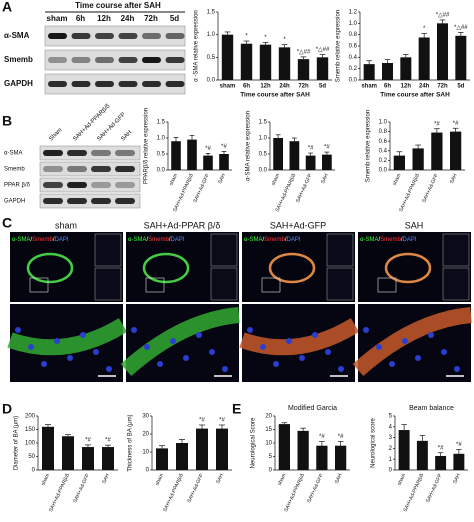 Image resolution: width=474 pixels, height=522 pixels. I want to click on y-axis-label: PPARβ/δ relative expression, so click(147, 146).